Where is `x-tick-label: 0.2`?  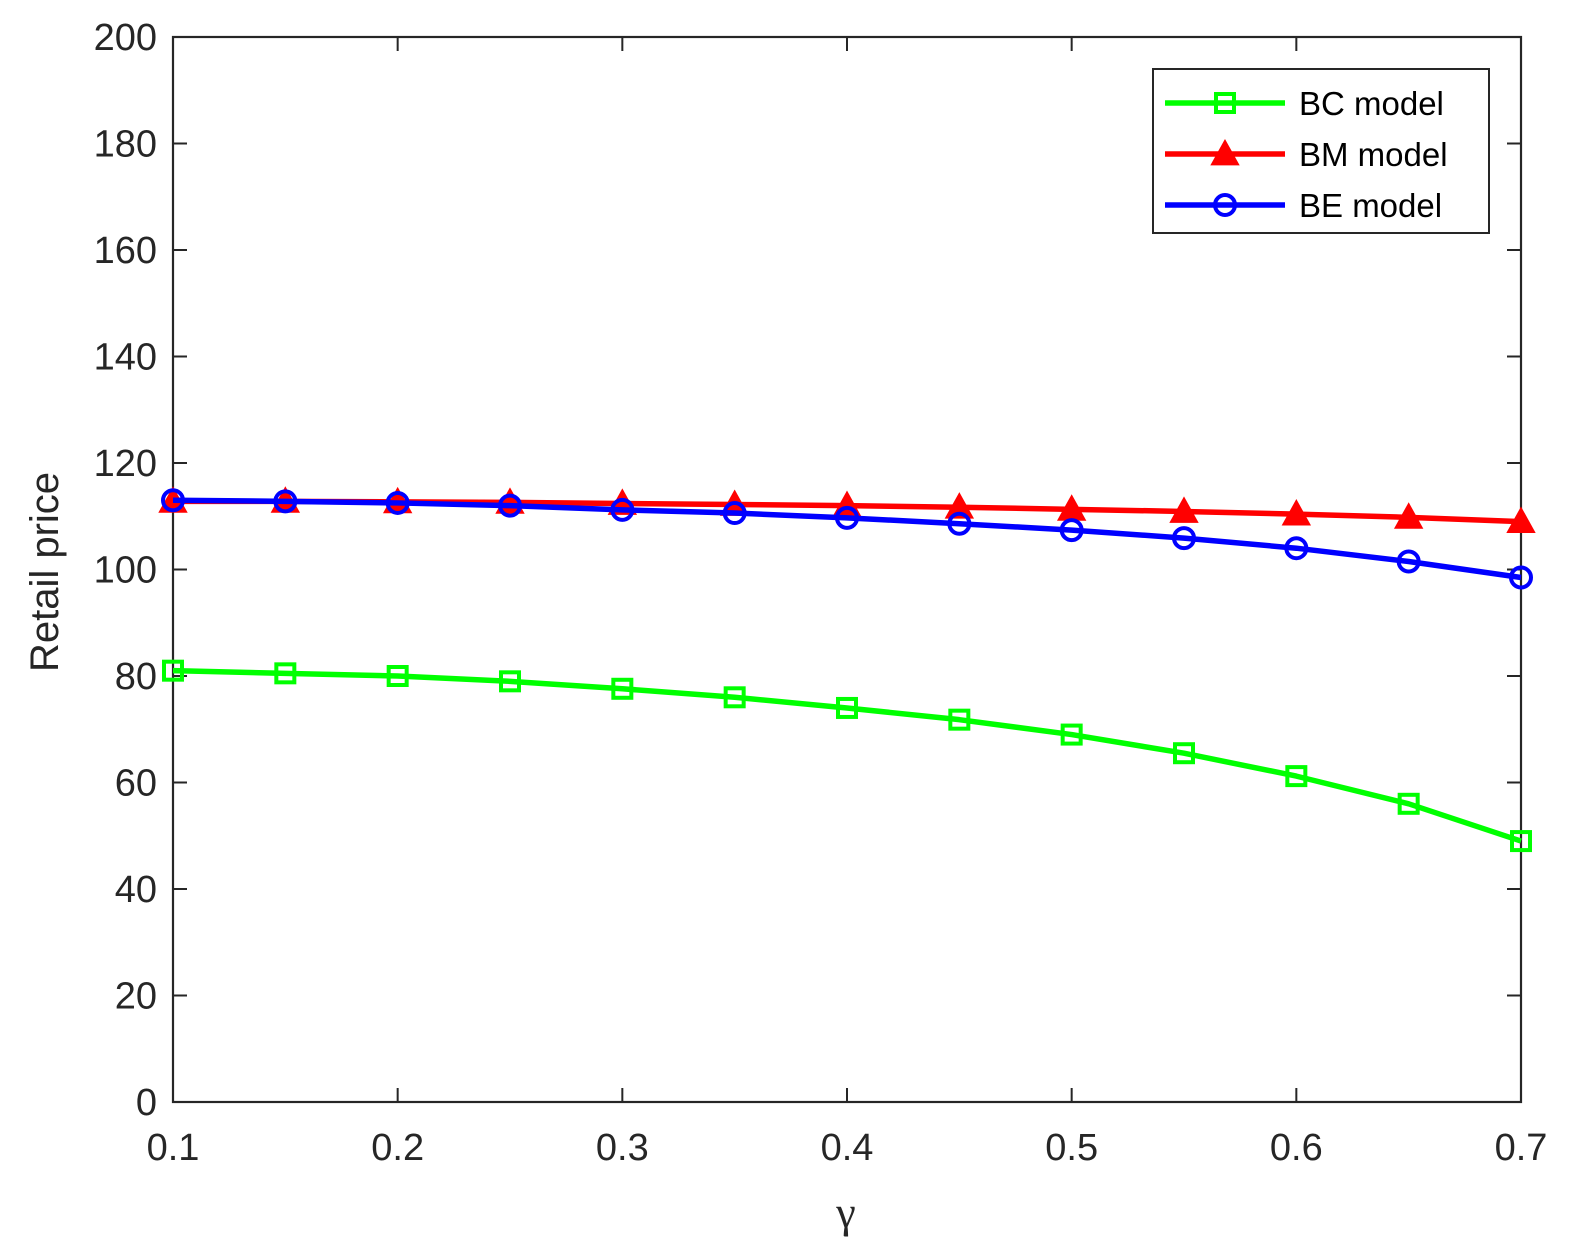 x-tick-label: 0.2 is located at coordinates (397, 1148).